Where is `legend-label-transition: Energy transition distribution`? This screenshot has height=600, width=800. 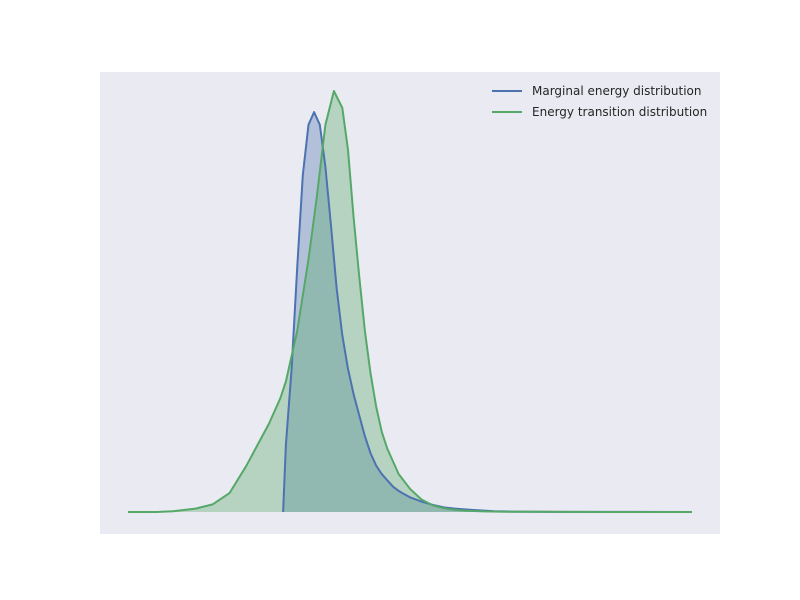
legend-label-transition: Energy transition distribution is located at coordinates (619, 112).